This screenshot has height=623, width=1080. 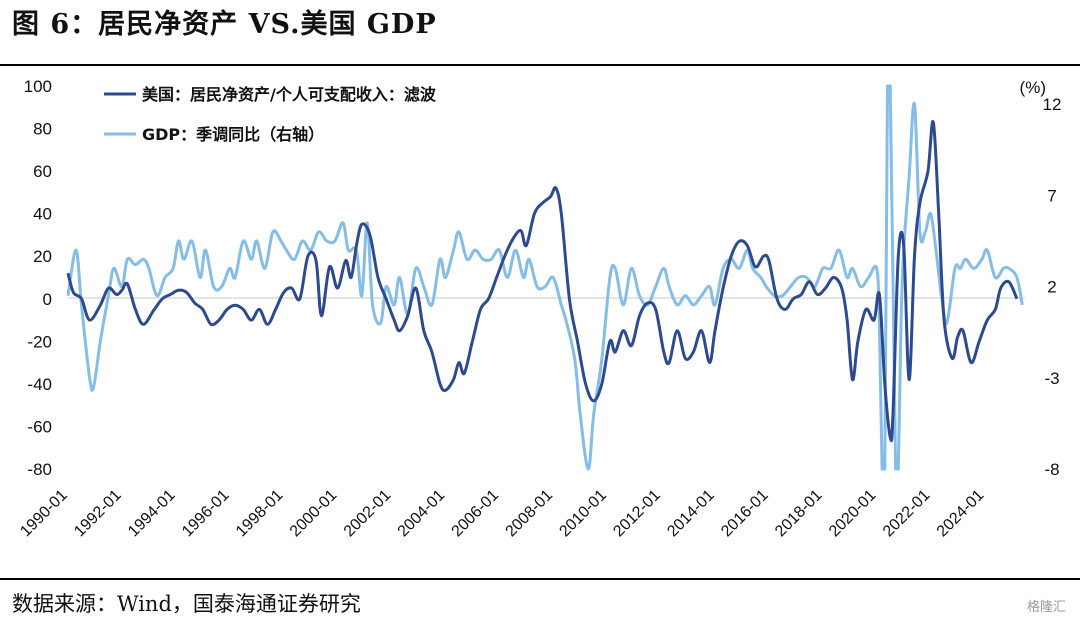 What do you see at coordinates (314, 514) in the screenshot?
I see `x-tick-label: 2000-01` at bounding box center [314, 514].